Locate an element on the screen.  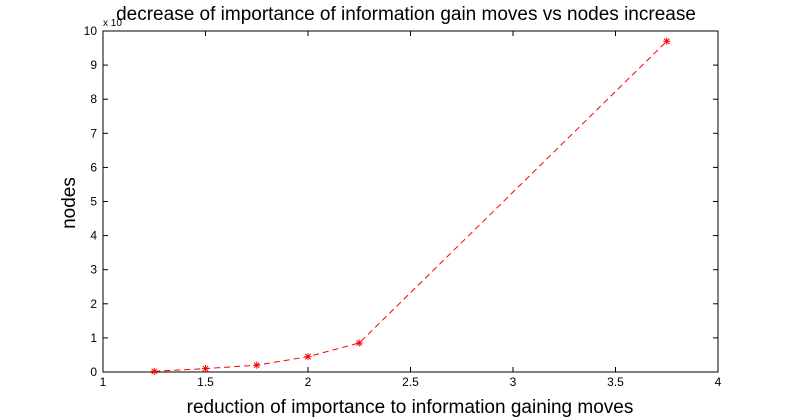
y-tick-label: 4 is located at coordinates (93, 236).